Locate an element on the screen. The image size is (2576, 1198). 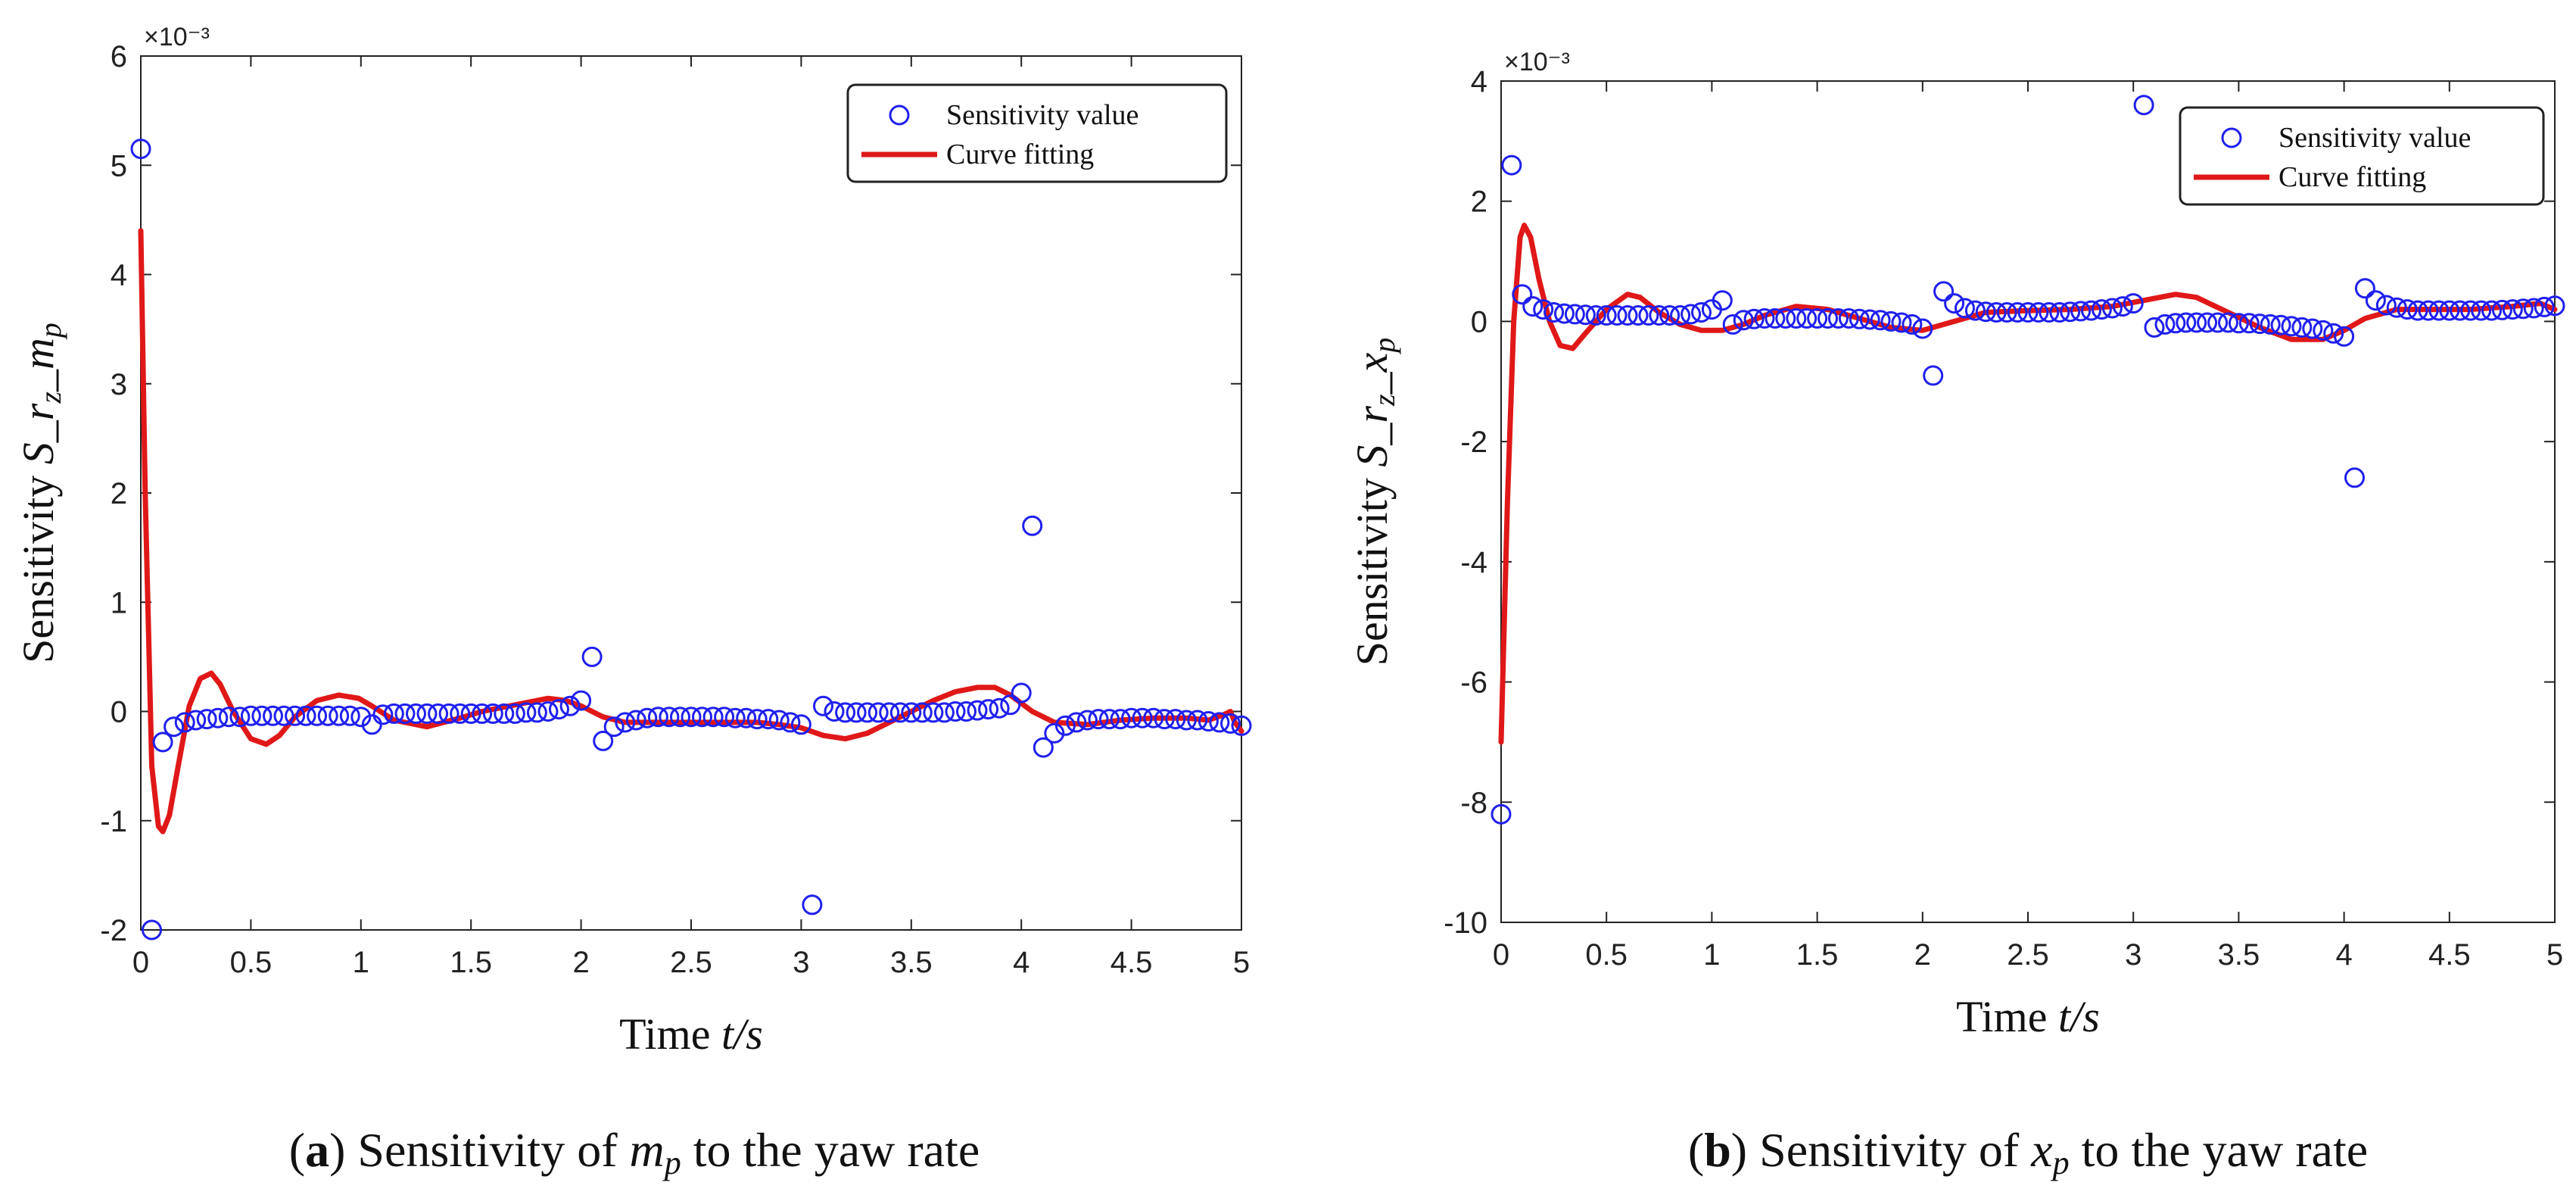
y-tick-label: 0 is located at coordinates (119, 713).